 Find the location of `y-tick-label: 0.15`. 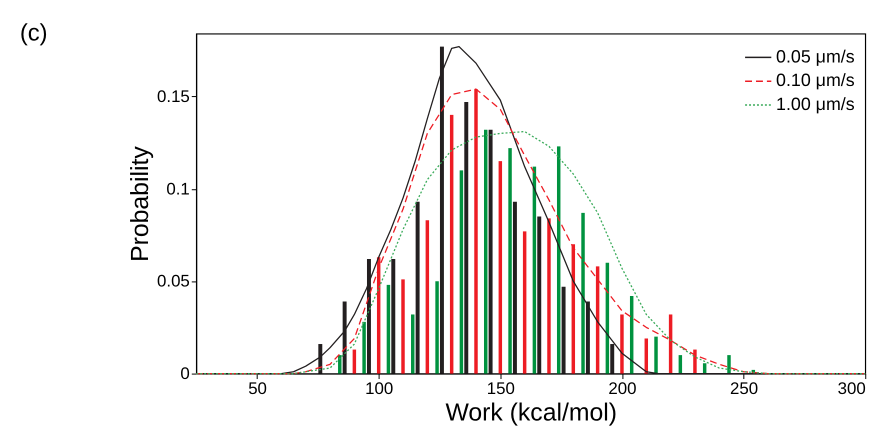

y-tick-label: 0.15 is located at coordinates (173, 96).